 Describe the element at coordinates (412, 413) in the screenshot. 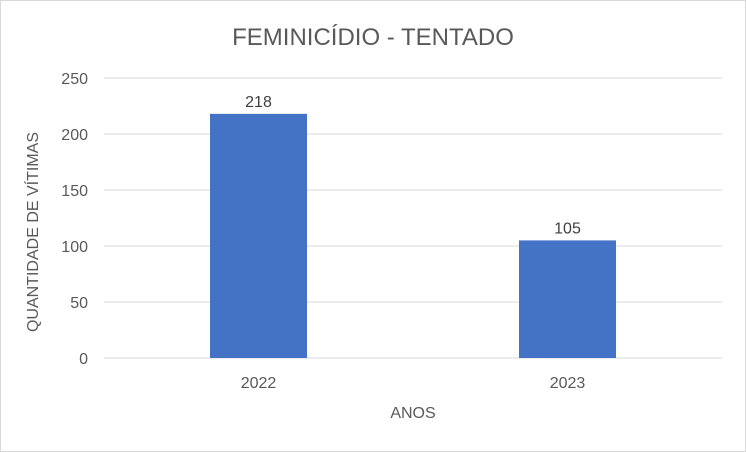

I see `x-axis-title: ANOS` at that location.